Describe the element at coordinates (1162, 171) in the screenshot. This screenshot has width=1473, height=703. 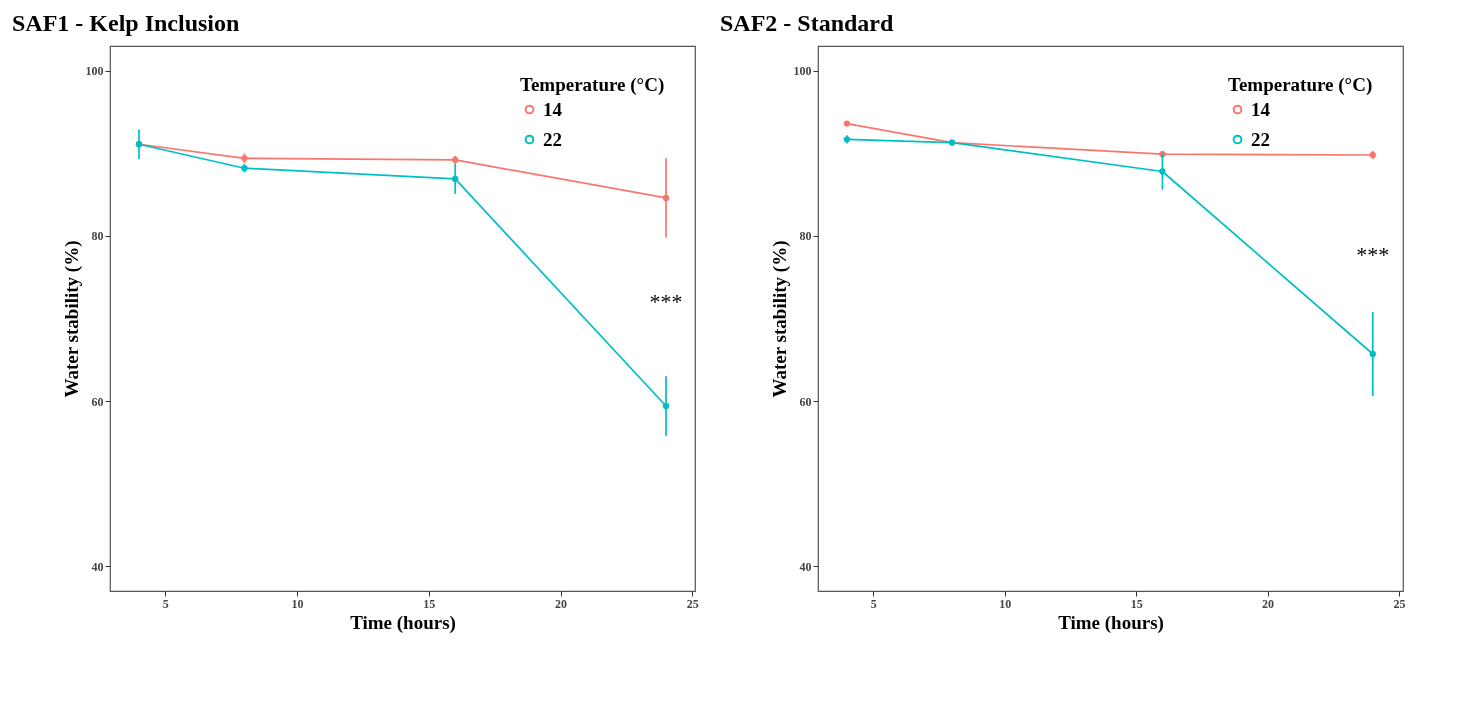
I see `point` at that location.